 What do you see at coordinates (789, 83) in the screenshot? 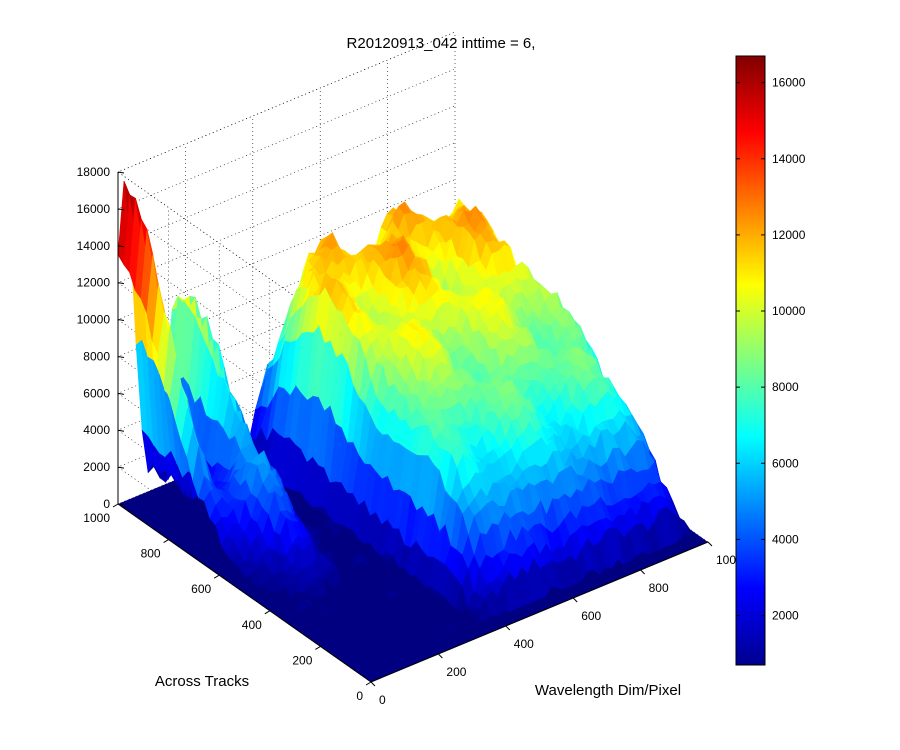
I see `colorbar-tick-label-7: 16000` at bounding box center [789, 83].